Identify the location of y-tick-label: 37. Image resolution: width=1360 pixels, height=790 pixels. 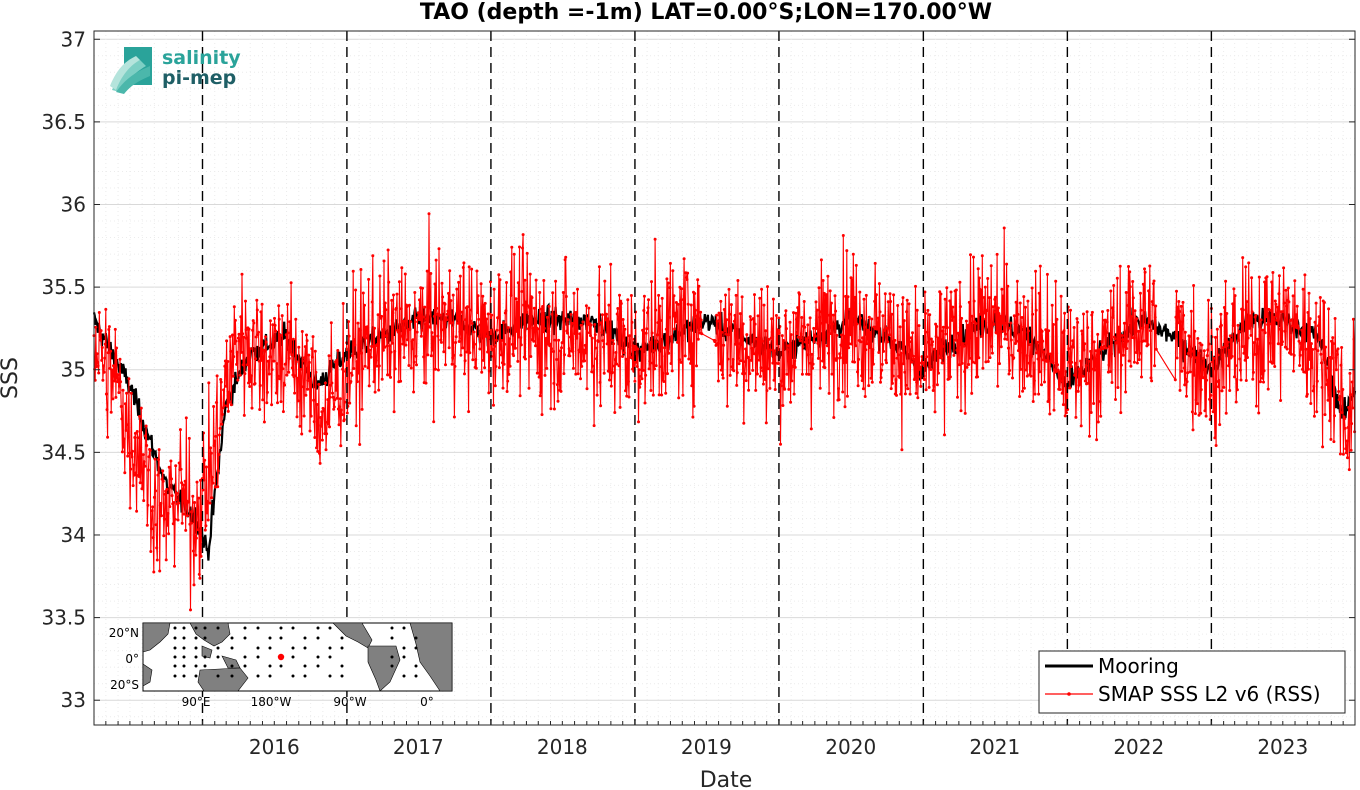
(73, 39).